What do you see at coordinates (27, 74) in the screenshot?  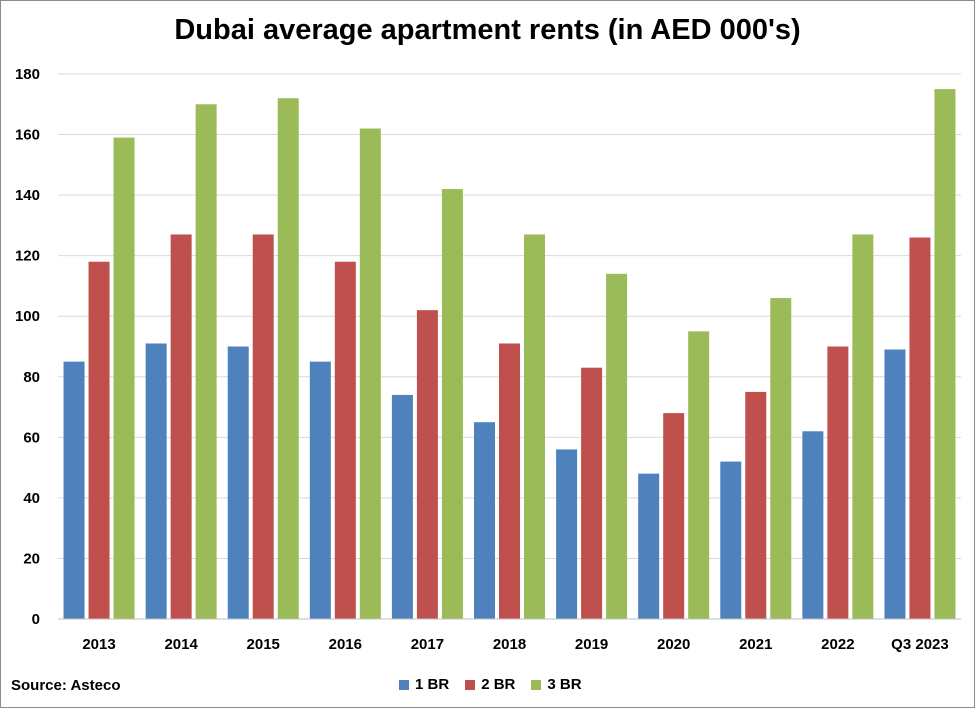 I see `y-tick-label-180: 180` at bounding box center [27, 74].